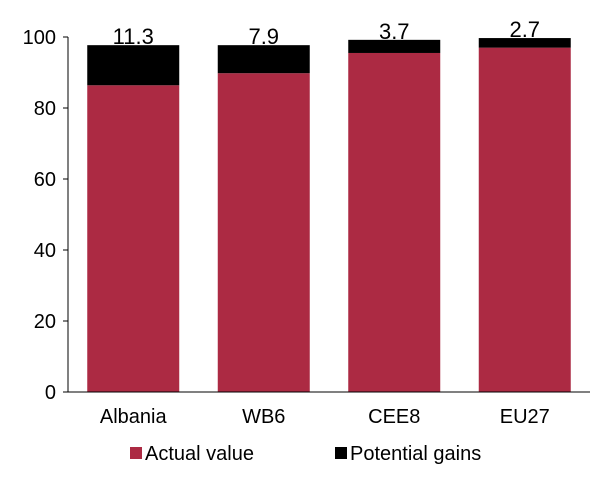 The image size is (595, 480). What do you see at coordinates (525, 417) in the screenshot?
I see `x-category-label: EU27` at bounding box center [525, 417].